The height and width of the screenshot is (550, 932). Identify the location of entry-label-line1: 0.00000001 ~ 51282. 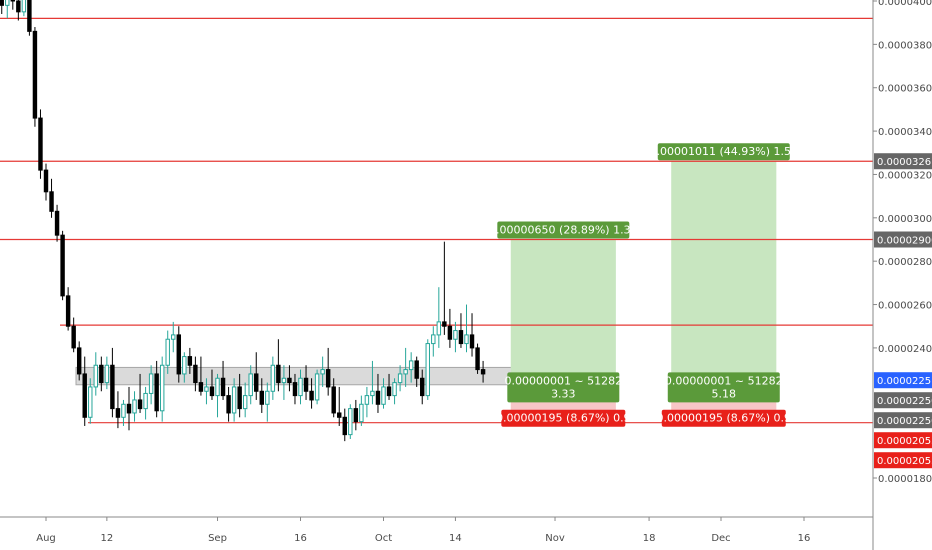
(563, 380).